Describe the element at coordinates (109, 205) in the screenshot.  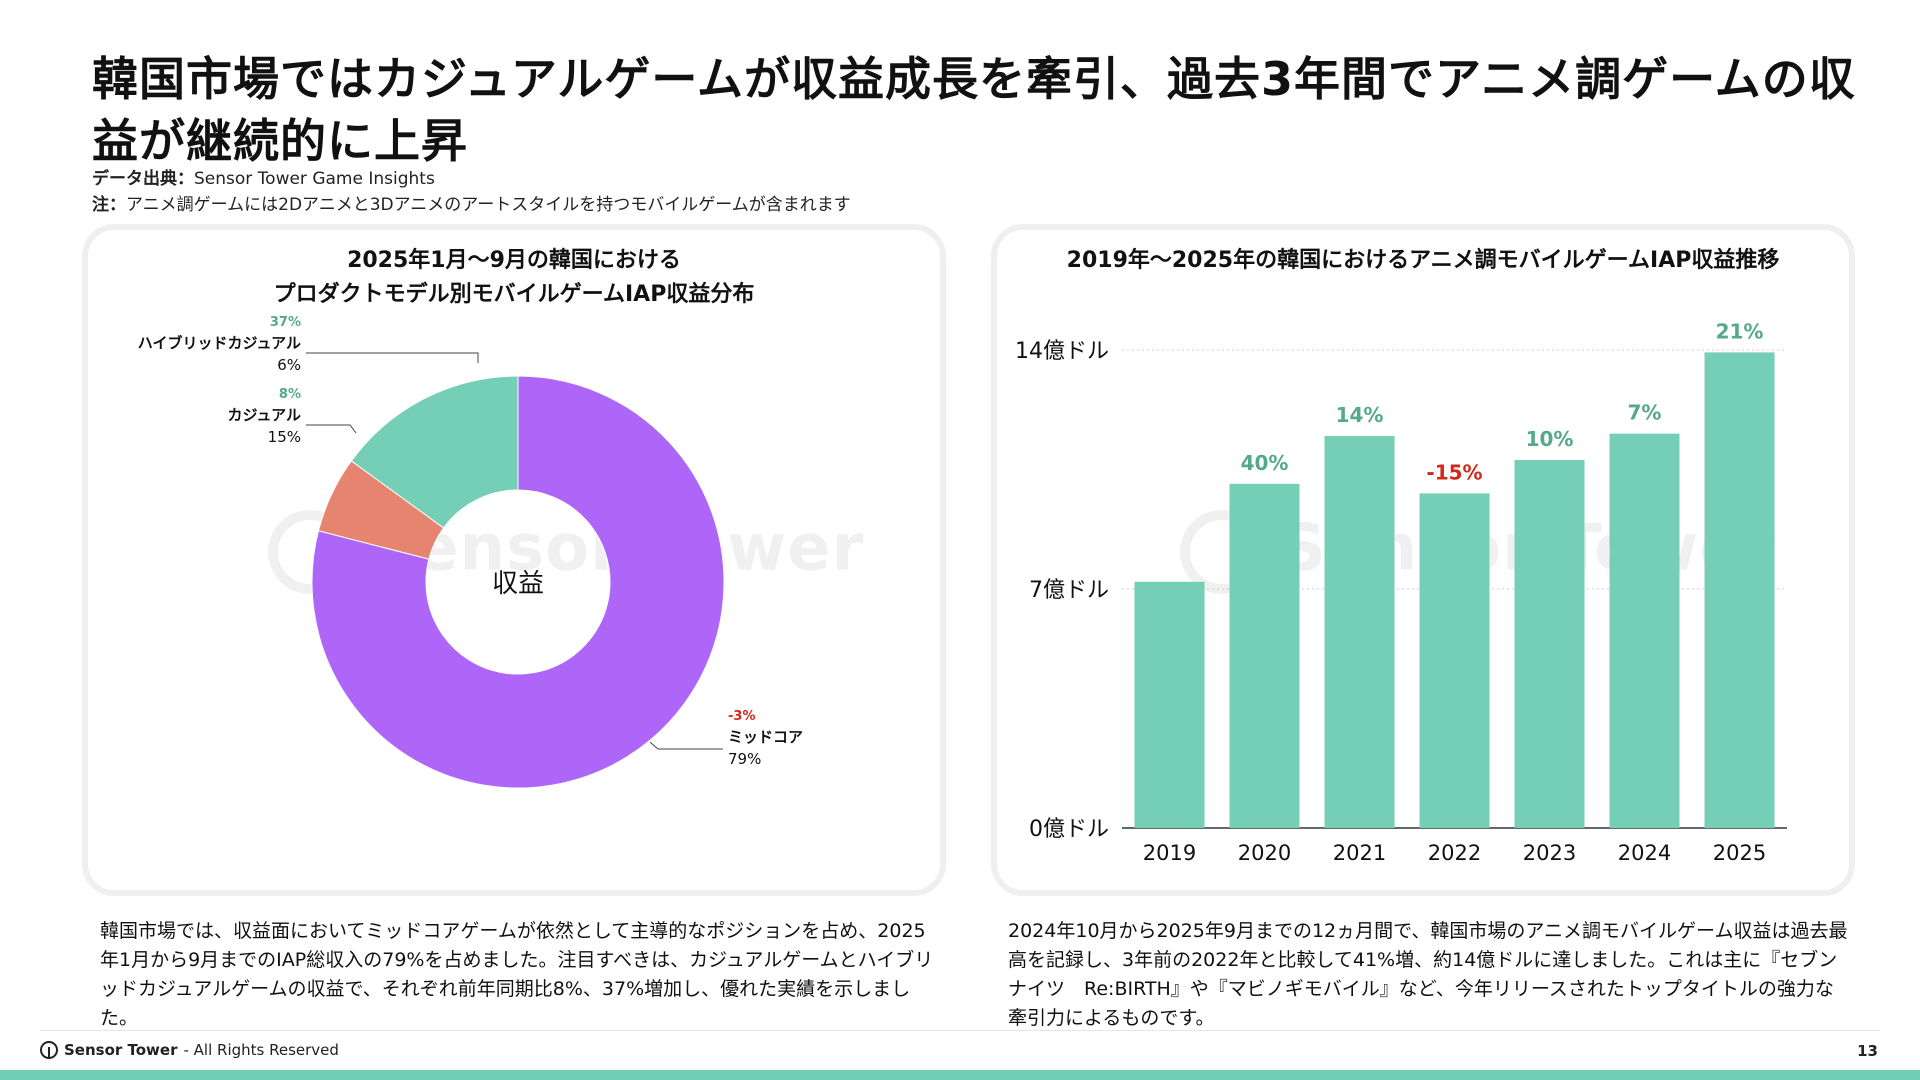
I see `note-label: 注：` at that location.